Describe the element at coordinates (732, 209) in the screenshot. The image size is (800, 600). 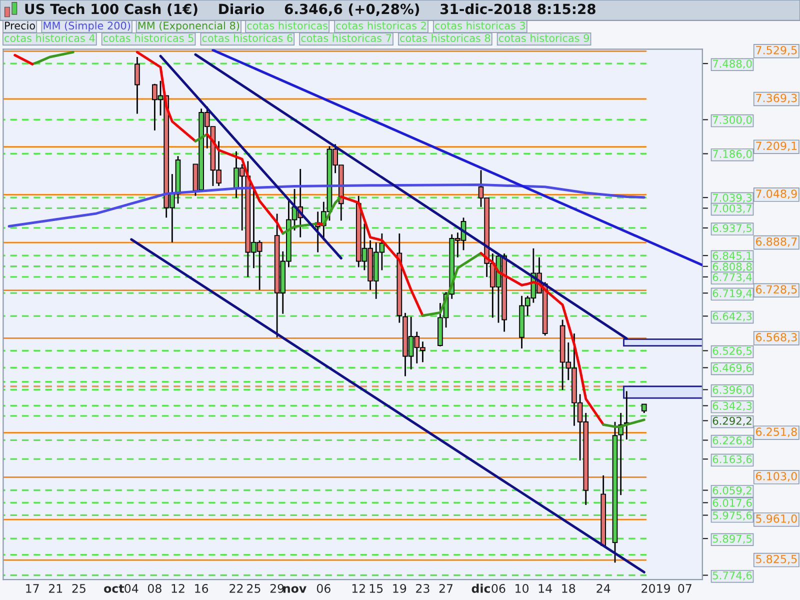
I see `y-tick-label: 7.003,7` at that location.